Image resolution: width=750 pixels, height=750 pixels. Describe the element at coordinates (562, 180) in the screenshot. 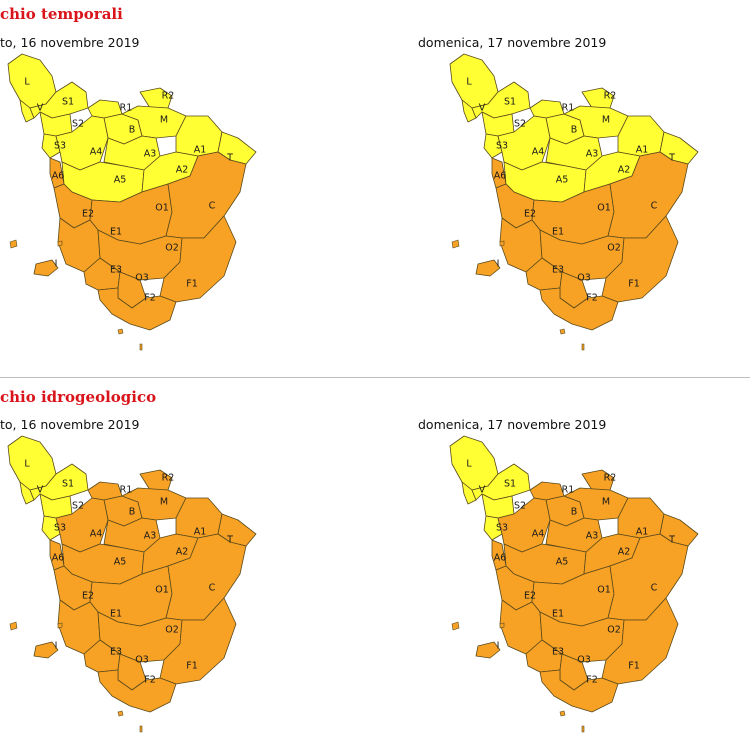

I see `zone-label-a5: A5` at that location.